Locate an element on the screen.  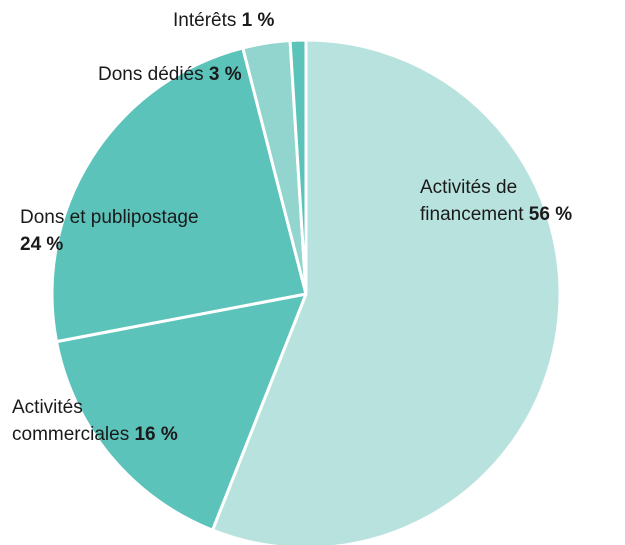
slice-label: Activités de financement 56 % is located at coordinates (520, 201).